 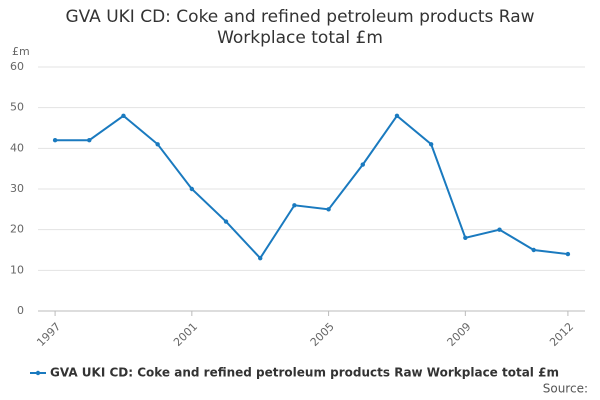 I want to click on y-tick-label: 0, so click(x=20, y=310).